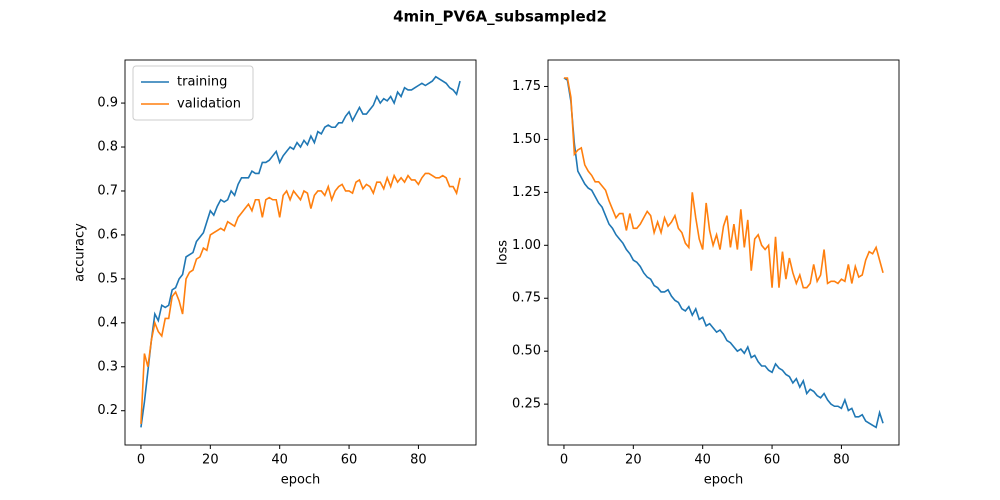 This screenshot has width=1000, height=500. Describe the element at coordinates (107, 147) in the screenshot. I see `y-tick-label: 0.8` at that location.